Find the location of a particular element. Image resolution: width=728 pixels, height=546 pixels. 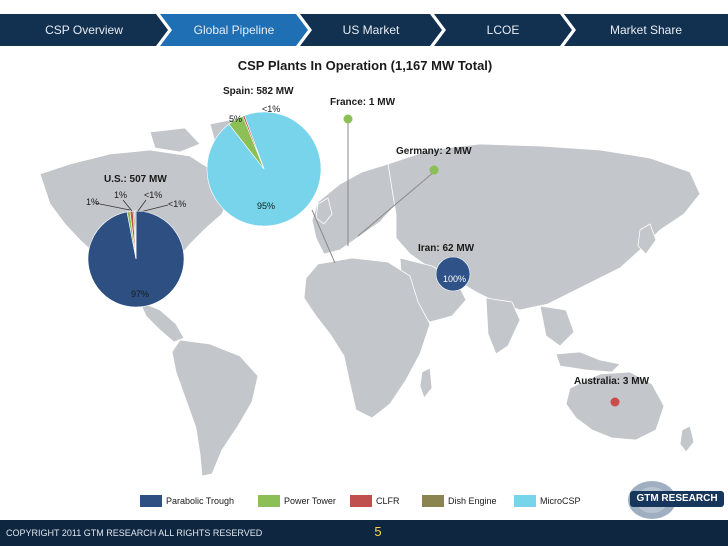

gtm-research-logo: GTM RESEARCH is located at coordinates (674, 501).